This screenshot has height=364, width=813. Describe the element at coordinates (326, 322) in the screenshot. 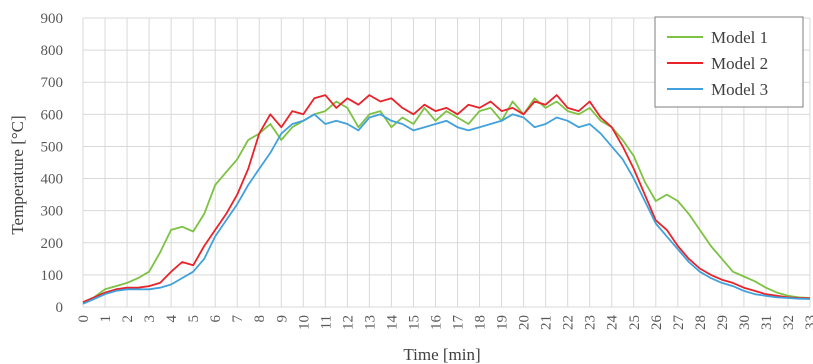

I see `x-tick-label-11: 11` at that location.